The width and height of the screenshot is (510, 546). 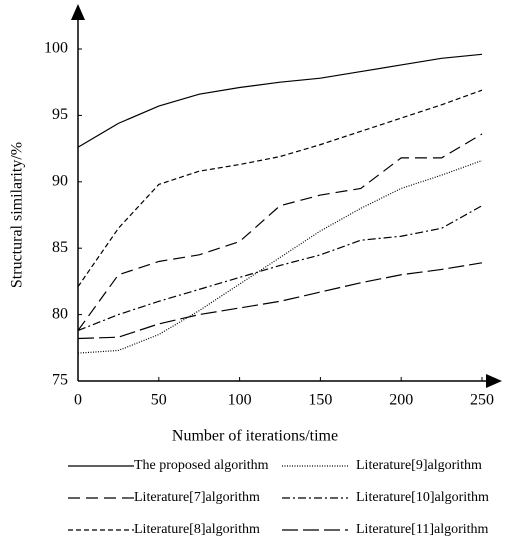 What do you see at coordinates (159, 400) in the screenshot?
I see `x-tick-label: 50` at bounding box center [159, 400].